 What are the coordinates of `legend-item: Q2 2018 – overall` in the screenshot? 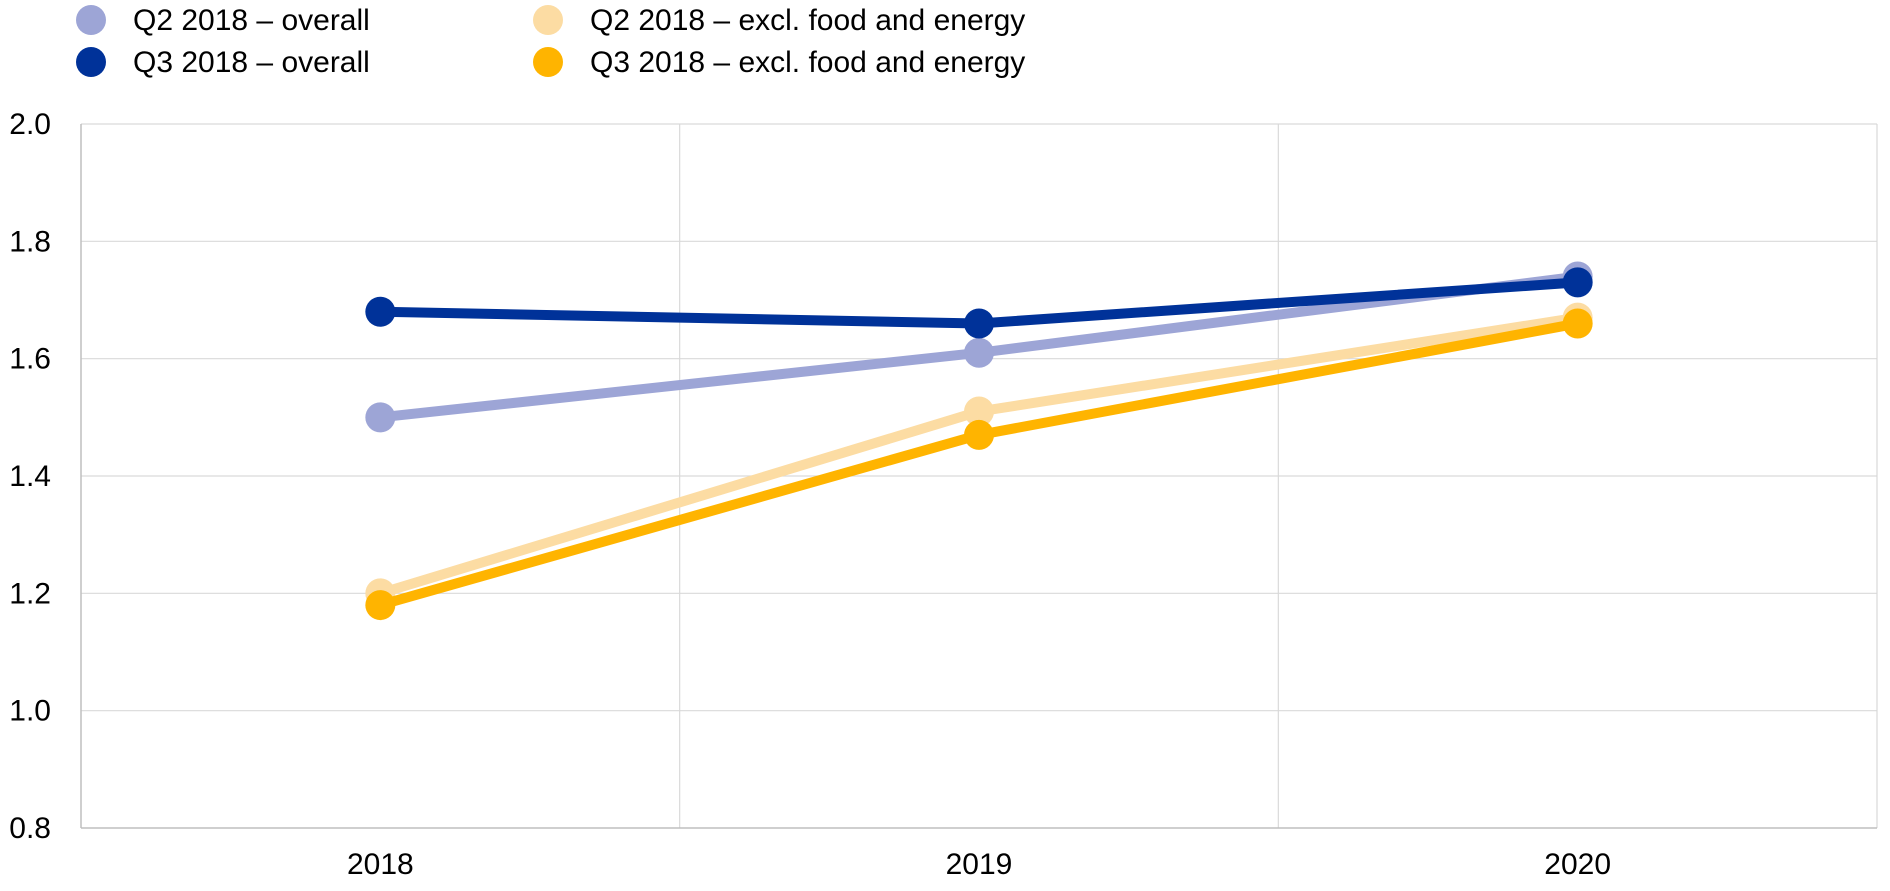 It's located at (223, 20).